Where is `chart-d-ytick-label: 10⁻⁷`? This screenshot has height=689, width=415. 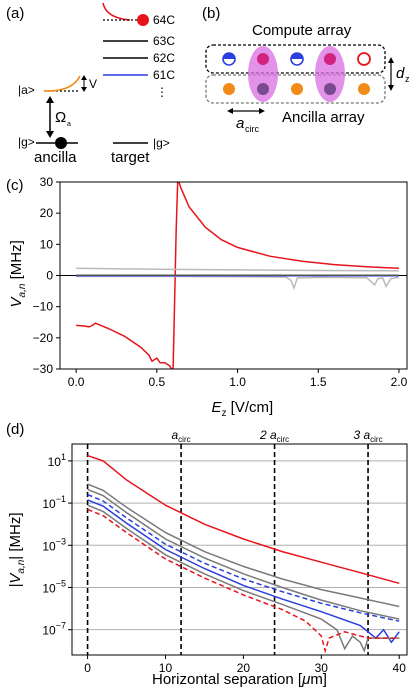
chart-d-ytick-label: 10⁻⁷ is located at coordinates (54, 629).